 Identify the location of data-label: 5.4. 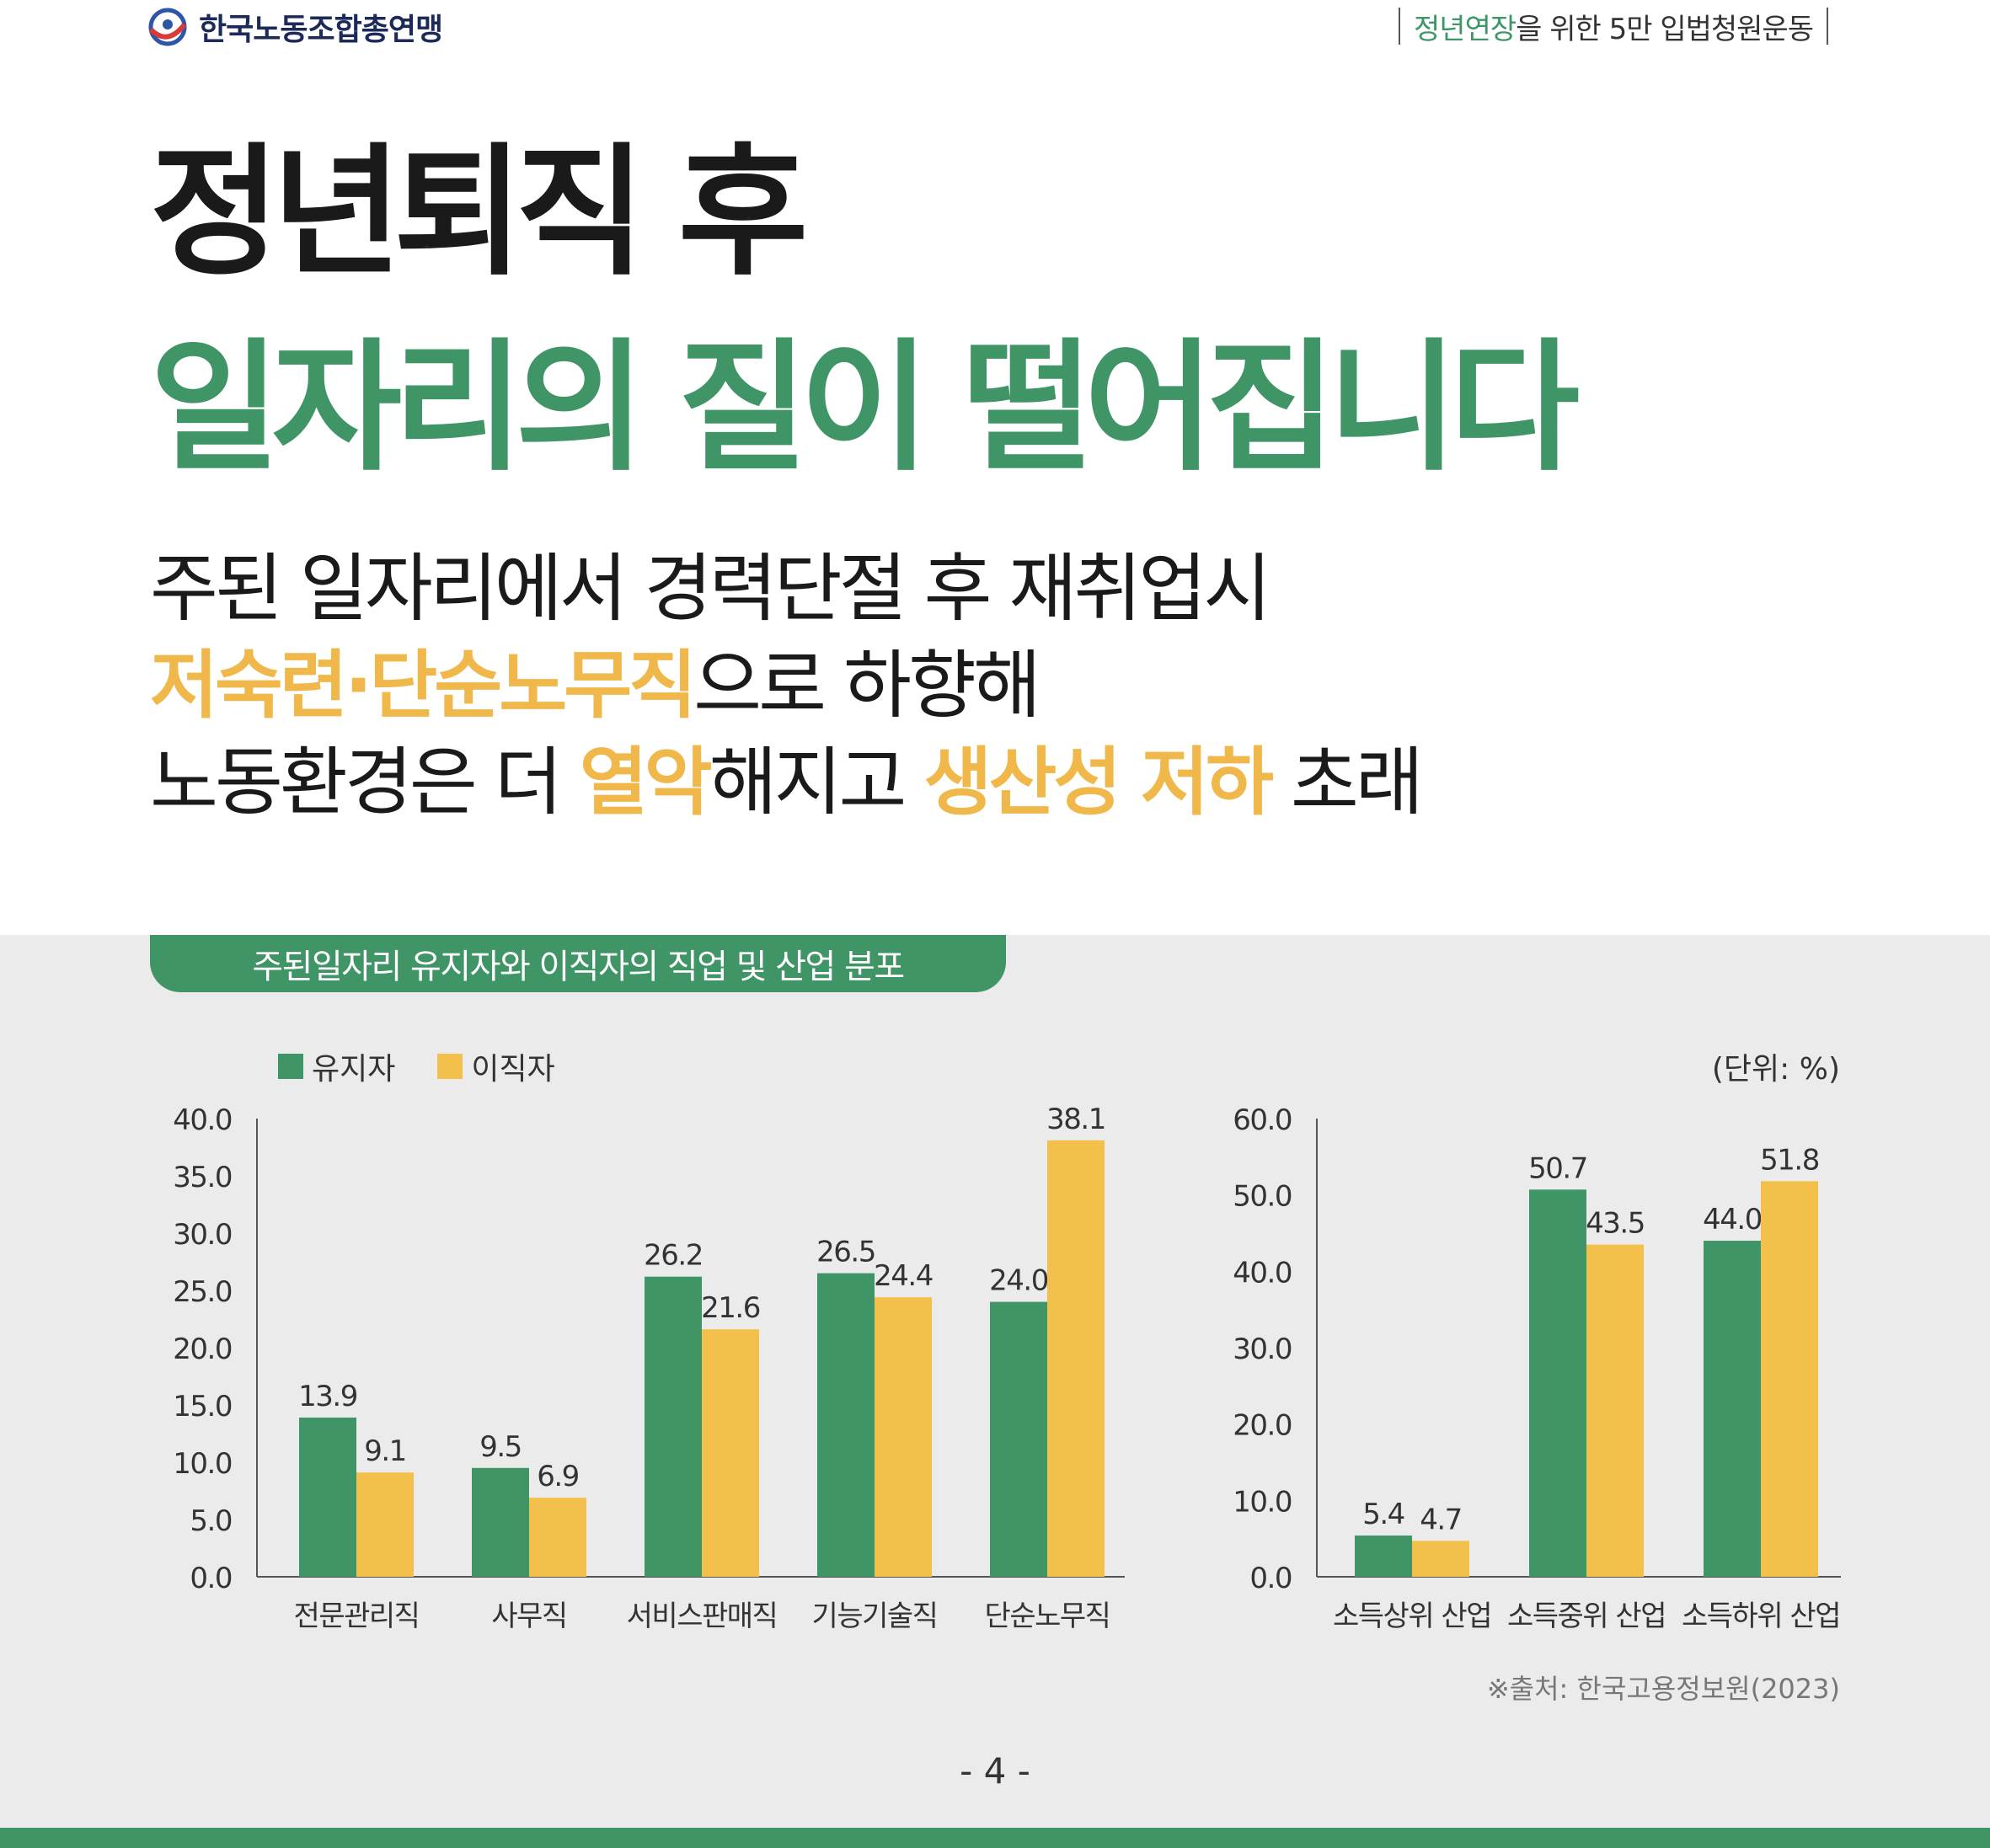
(1383, 1514).